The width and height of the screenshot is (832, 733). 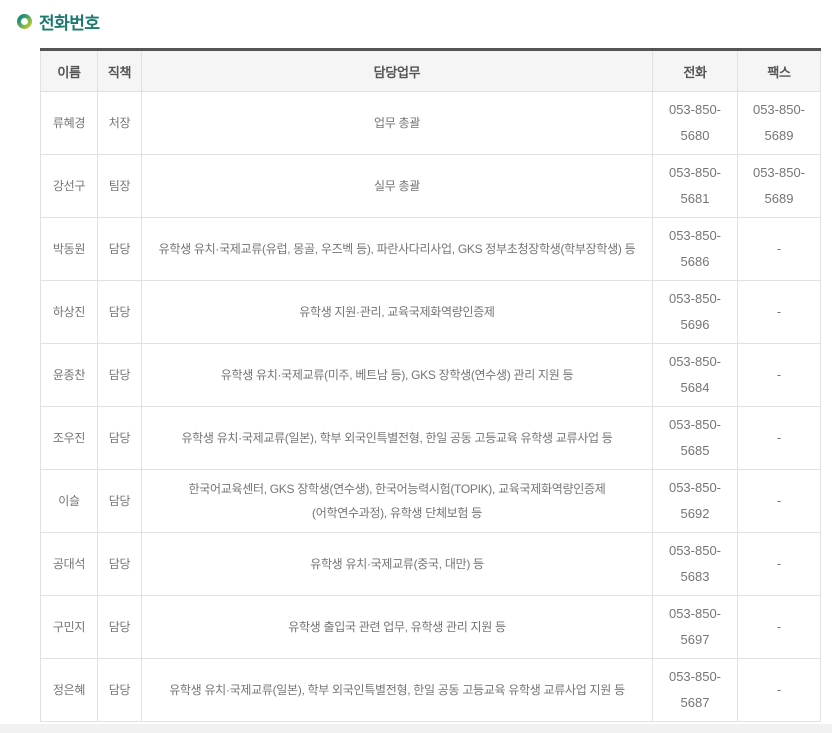 I want to click on cell-name: 강선구, so click(x=69, y=186).